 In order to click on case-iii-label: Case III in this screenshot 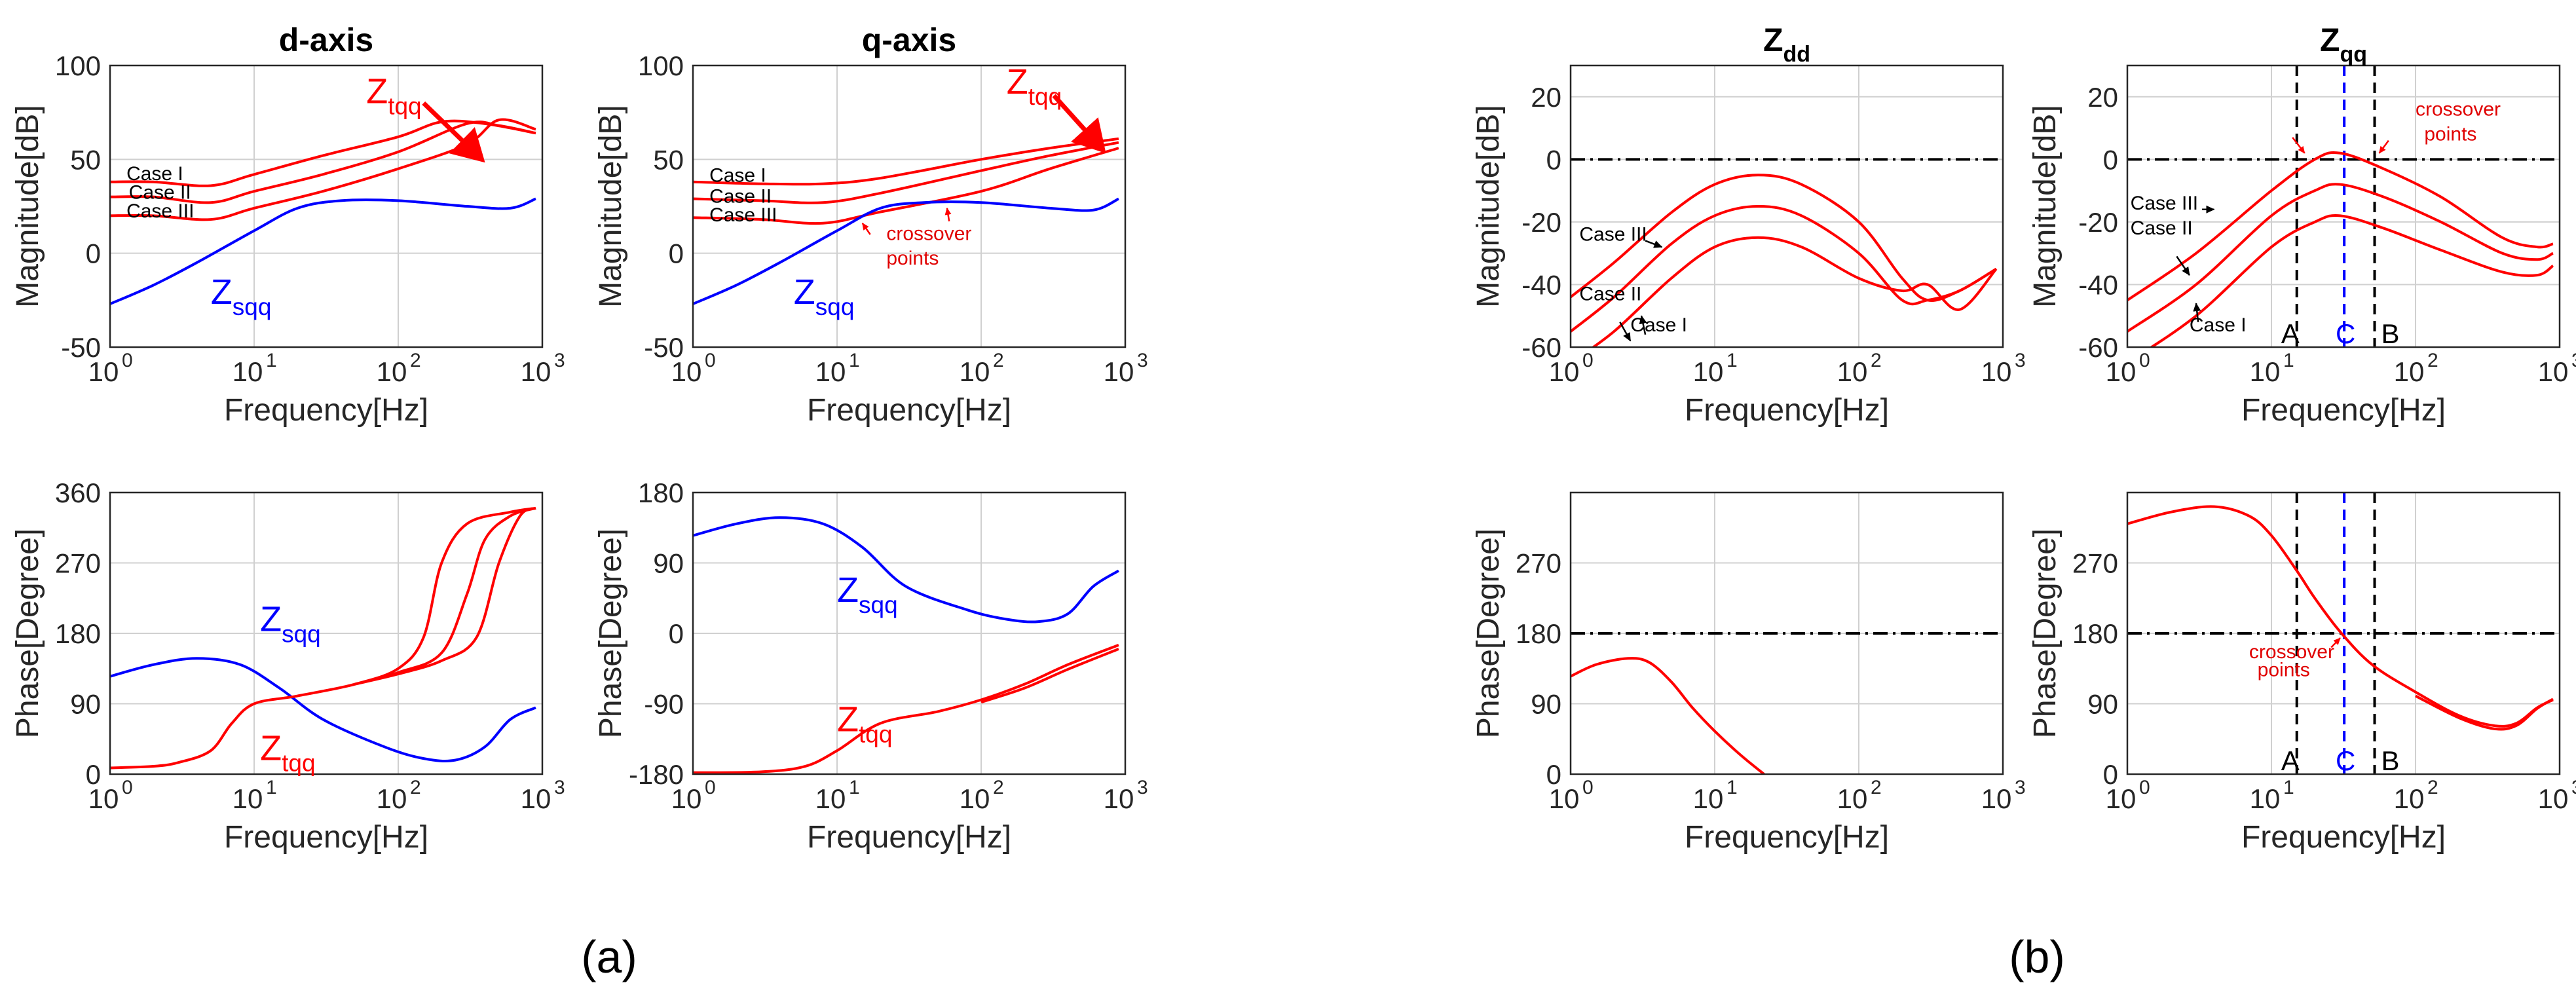, I will do `click(743, 215)`.